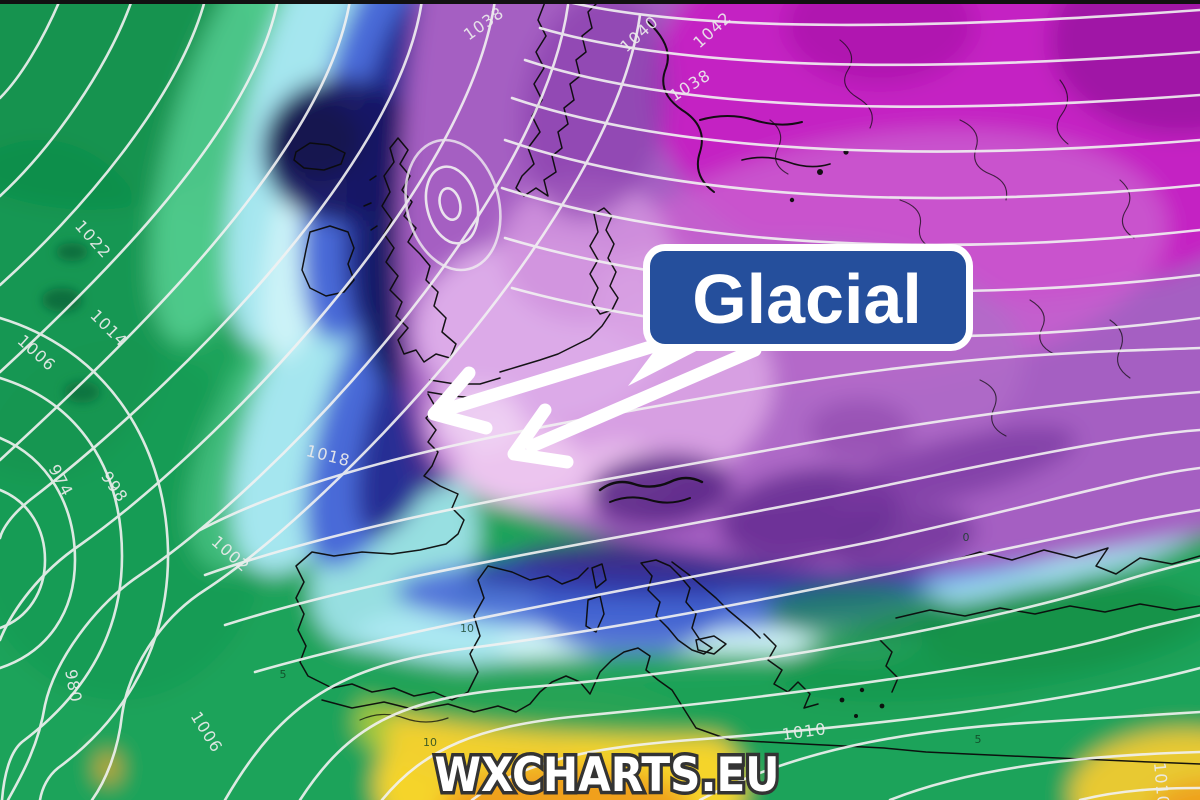 The width and height of the screenshot is (1200, 800). What do you see at coordinates (569, 372) in the screenshot?
I see `arrow-left` at bounding box center [569, 372].